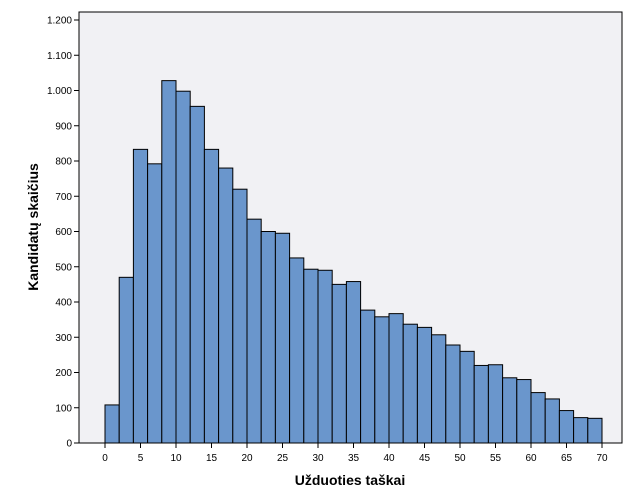 The width and height of the screenshot is (635, 494). I want to click on y-tick-label: 300, so click(63, 338).